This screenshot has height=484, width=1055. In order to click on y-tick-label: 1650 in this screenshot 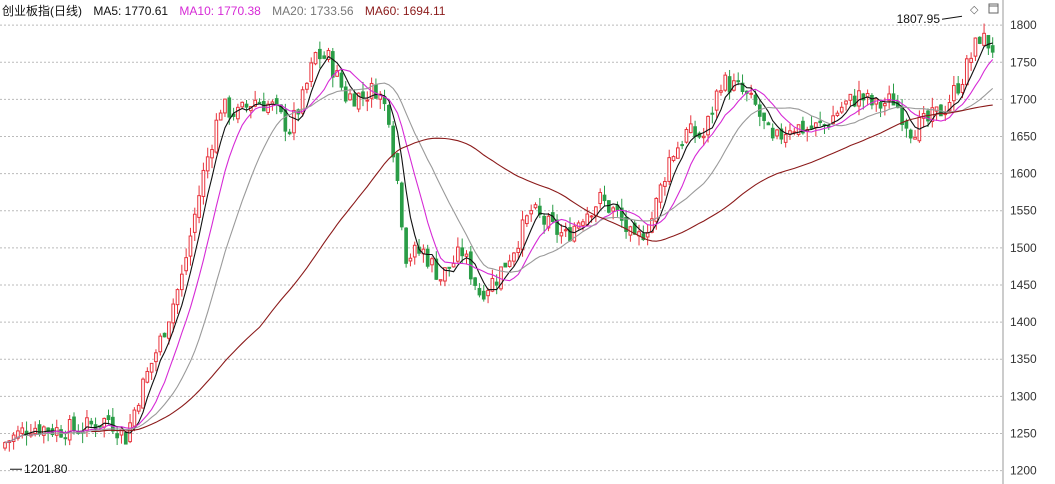, I will do `click(1023, 136)`.